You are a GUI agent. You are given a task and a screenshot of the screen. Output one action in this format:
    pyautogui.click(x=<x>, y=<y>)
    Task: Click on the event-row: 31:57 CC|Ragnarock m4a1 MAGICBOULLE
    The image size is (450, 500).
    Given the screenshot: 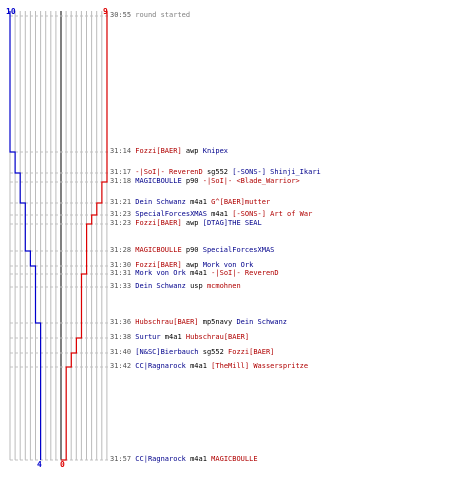 What is the action you would take?
    pyautogui.click(x=184, y=459)
    